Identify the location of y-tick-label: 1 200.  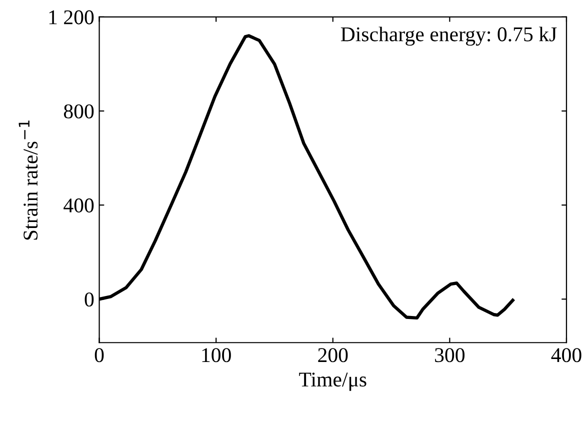
(71, 17).